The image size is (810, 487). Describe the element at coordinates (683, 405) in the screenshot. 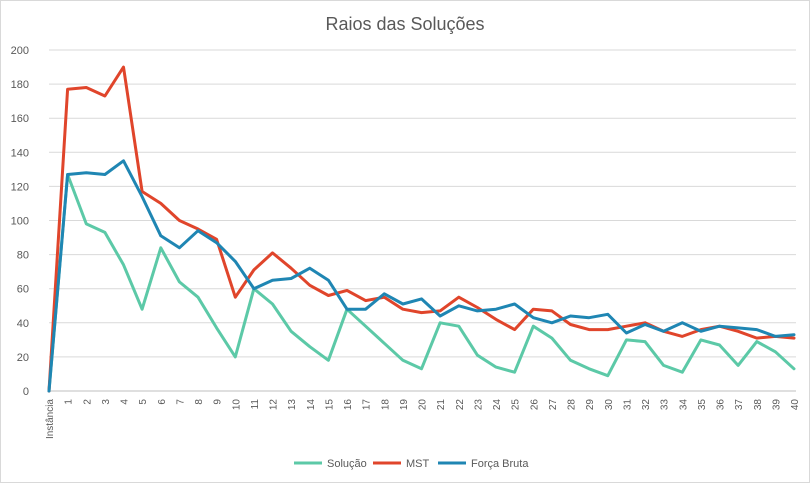

I see `x-tick-label: 34` at that location.